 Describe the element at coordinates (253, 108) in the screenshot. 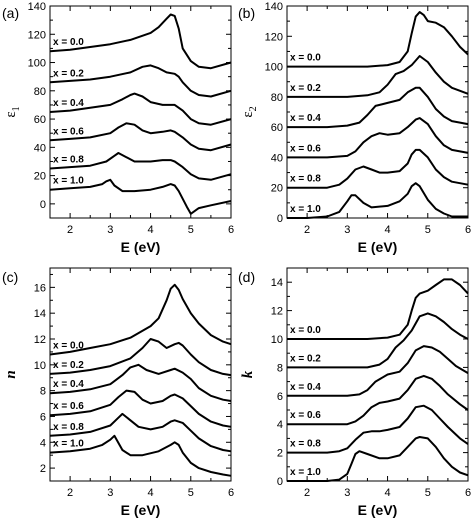

I see `y-axis-label-subscript: 2` at that location.